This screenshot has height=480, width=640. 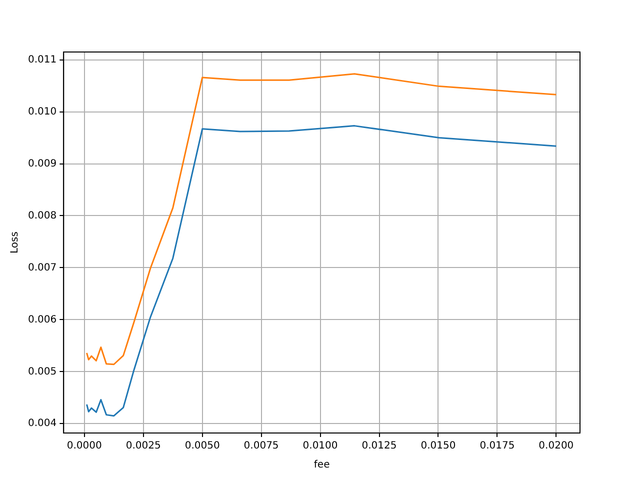 What do you see at coordinates (42, 60) in the screenshot?
I see `y-tick-label: 0.011` at bounding box center [42, 60].